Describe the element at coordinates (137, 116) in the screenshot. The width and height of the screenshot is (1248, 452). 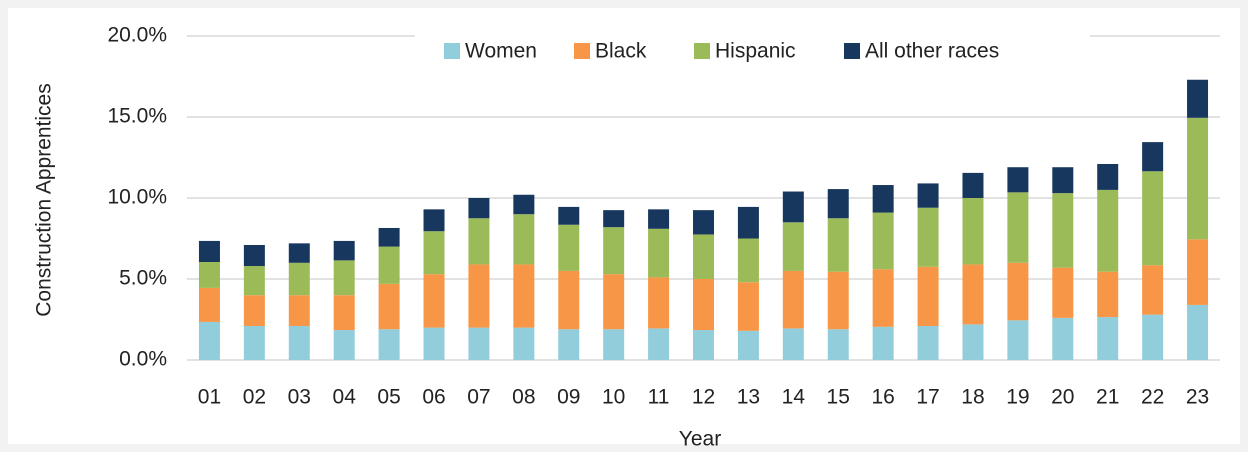
I see `y-tick-label: 15.0%` at that location.